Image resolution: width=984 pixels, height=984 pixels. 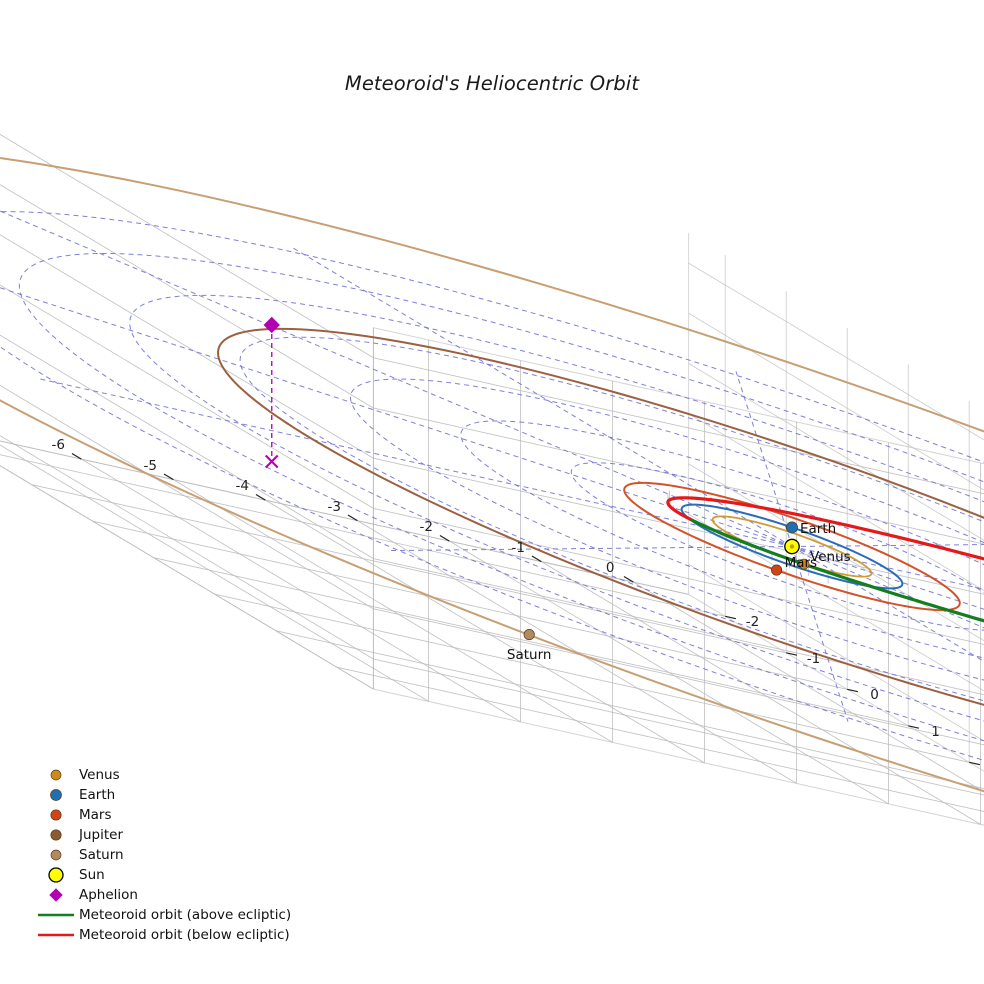 What do you see at coordinates (185, 915) in the screenshot?
I see `legend-label-above-ecliptic: Meteoroid orbit (above ecliptic)` at bounding box center [185, 915].